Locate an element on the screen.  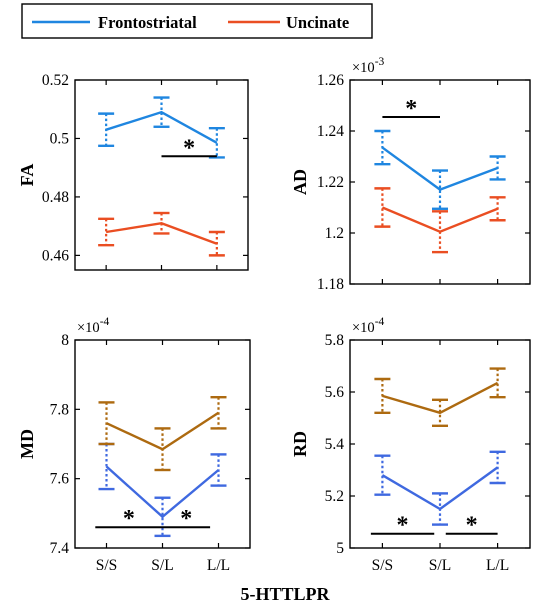
legend-label-uncinate: Uncinate is located at coordinates (317, 22).